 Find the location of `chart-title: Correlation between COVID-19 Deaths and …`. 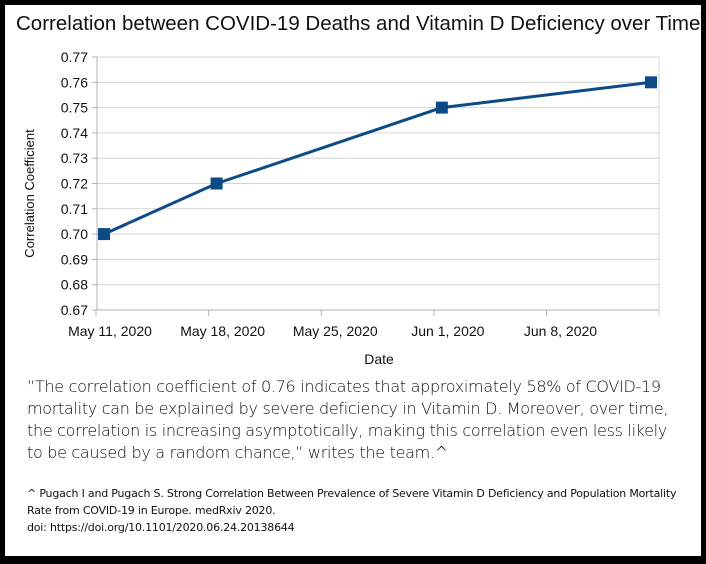

chart-title: Correlation between COVID-19 Deaths and … is located at coordinates (361, 22).